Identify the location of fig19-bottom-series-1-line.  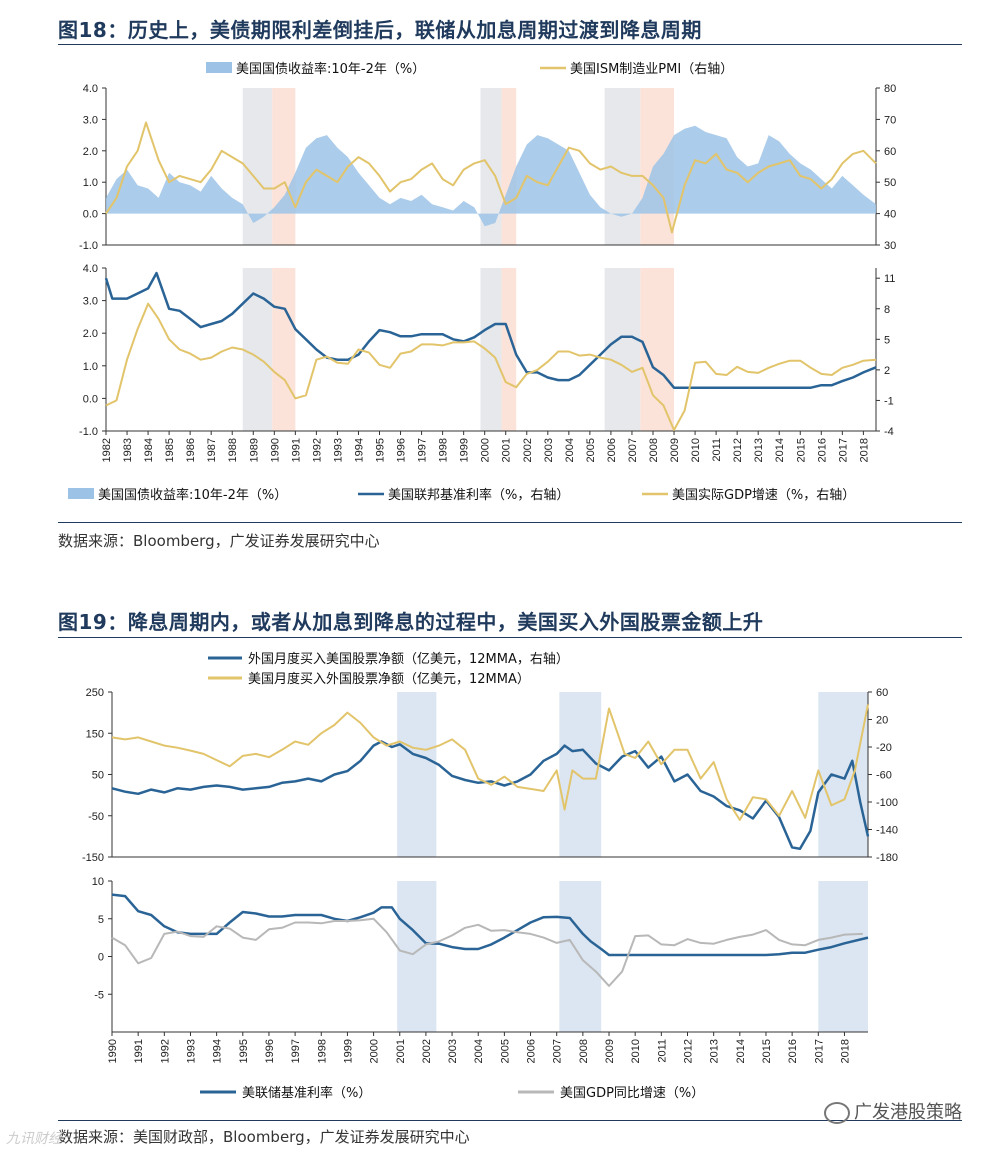
(487, 952).